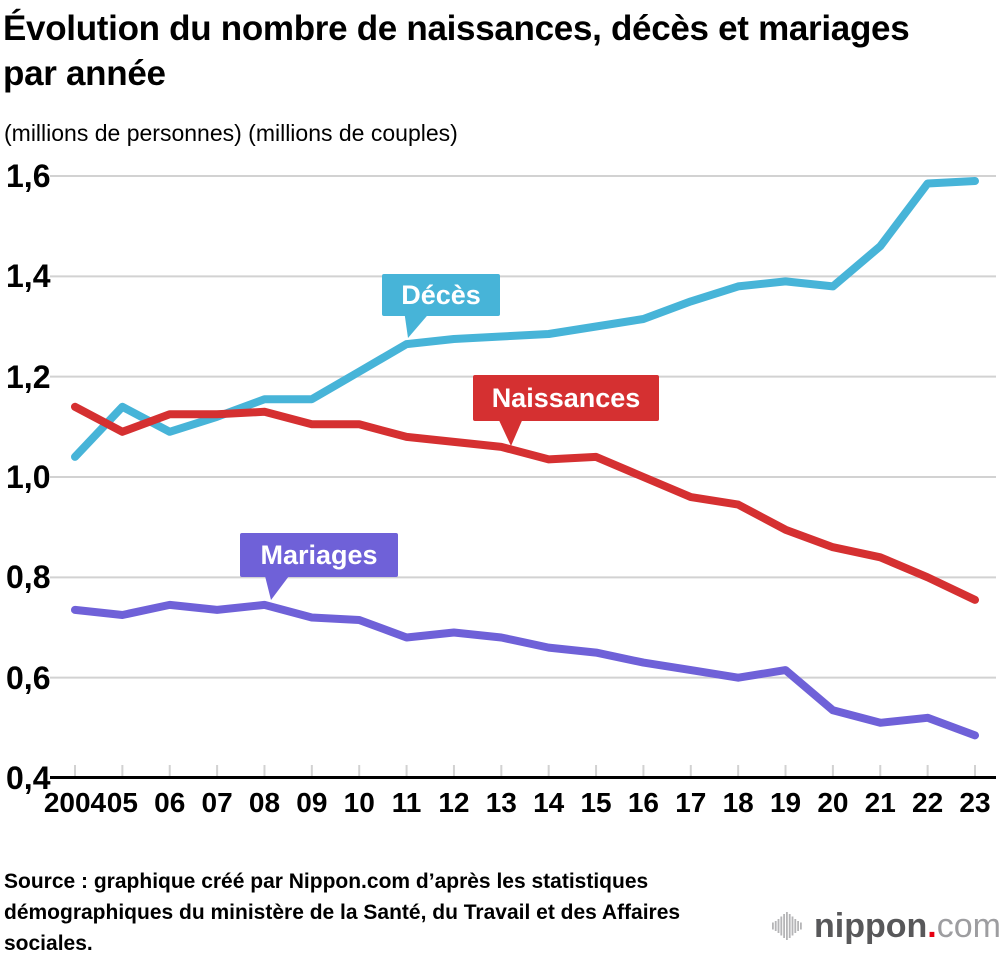  Describe the element at coordinates (510, 431) in the screenshot. I see `naissances-callout-tail` at that location.